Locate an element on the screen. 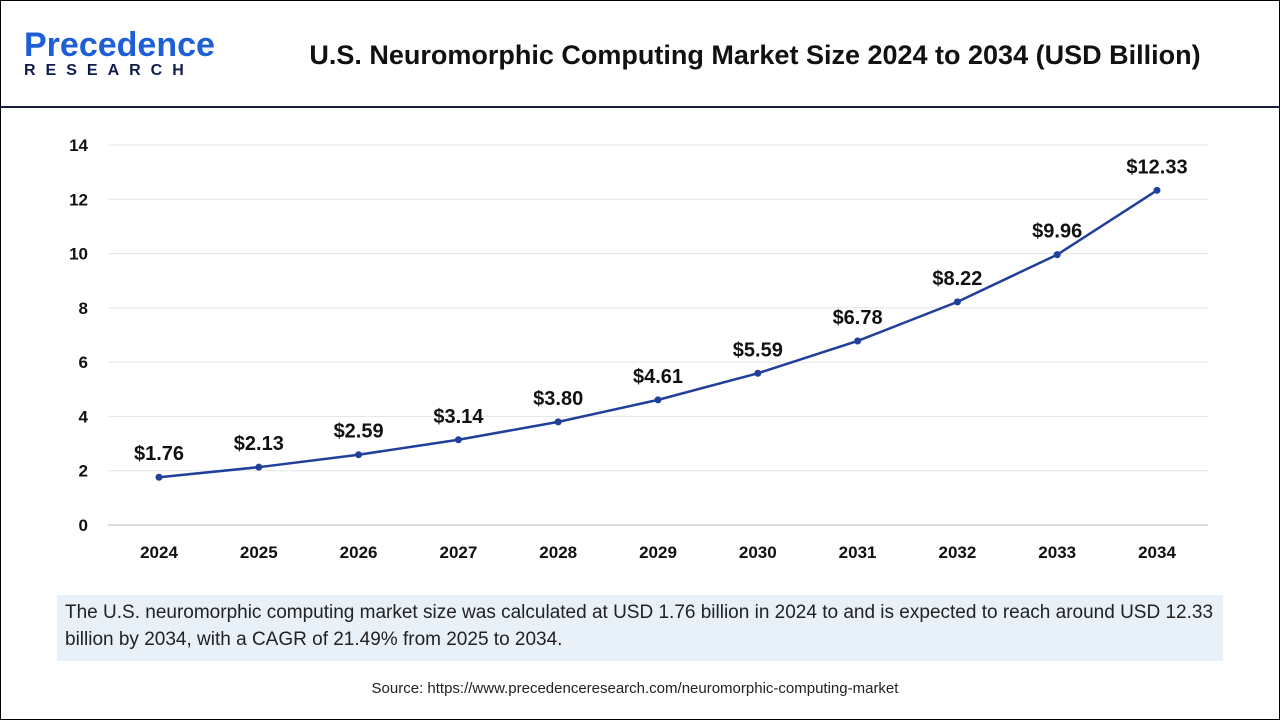 The image size is (1280, 720). x-tick-label: 2032 is located at coordinates (957, 552).